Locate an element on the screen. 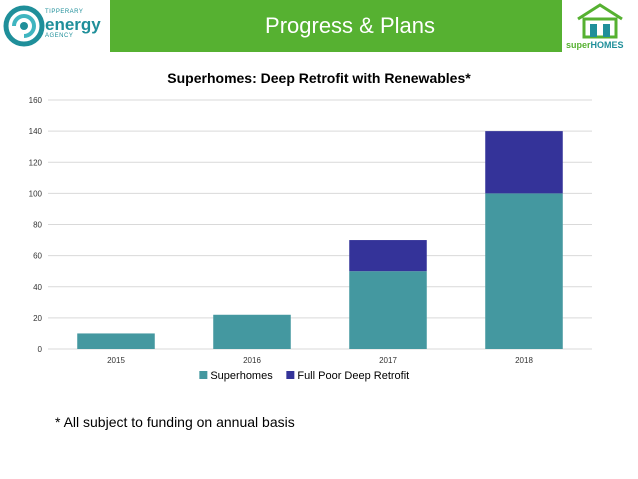 Image resolution: width=638 pixels, height=479 pixels. bar-superhomes-2015 is located at coordinates (116, 341).